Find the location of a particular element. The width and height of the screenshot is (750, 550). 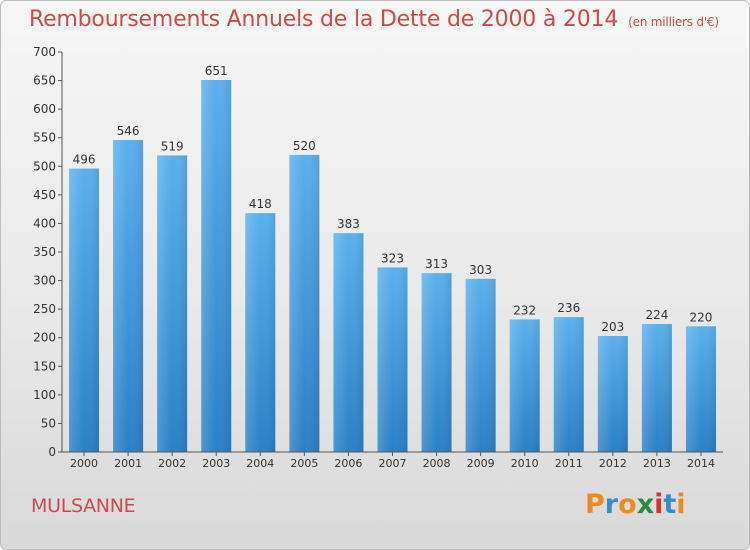

x-tick-label: 2007 is located at coordinates (393, 463).